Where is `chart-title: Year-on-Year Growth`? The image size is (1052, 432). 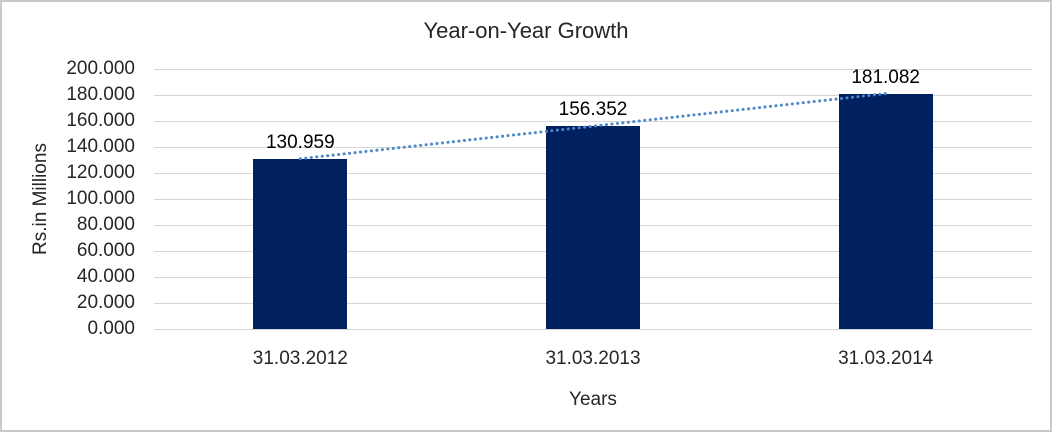
chart-title: Year-on-Year Growth is located at coordinates (526, 30).